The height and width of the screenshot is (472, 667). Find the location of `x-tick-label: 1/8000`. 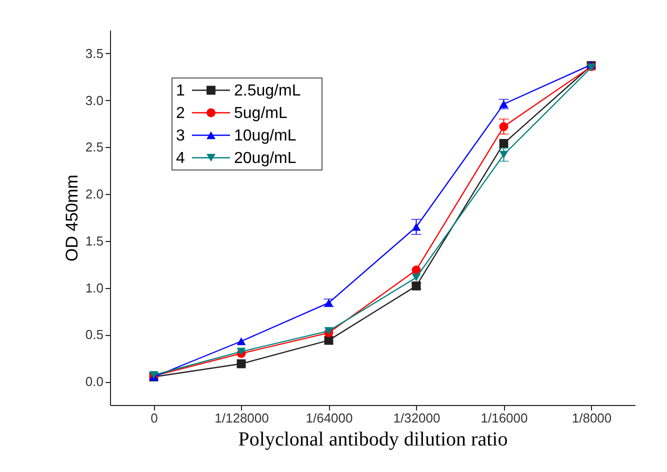

x-tick-label: 1/8000 is located at coordinates (592, 418).